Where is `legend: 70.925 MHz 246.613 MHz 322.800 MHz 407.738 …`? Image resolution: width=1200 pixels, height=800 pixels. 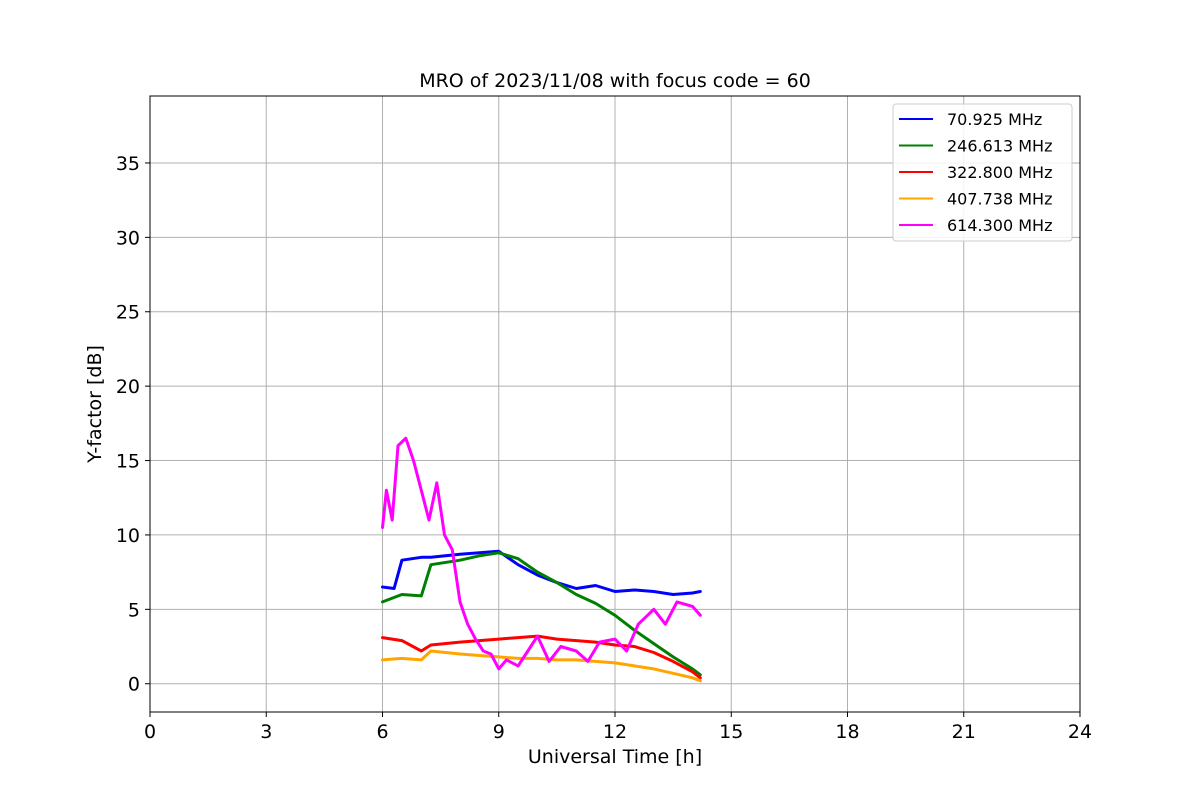
legend: 70.925 MHz 246.613 MHz 322.800 MHz 407.738 … is located at coordinates (982, 172).